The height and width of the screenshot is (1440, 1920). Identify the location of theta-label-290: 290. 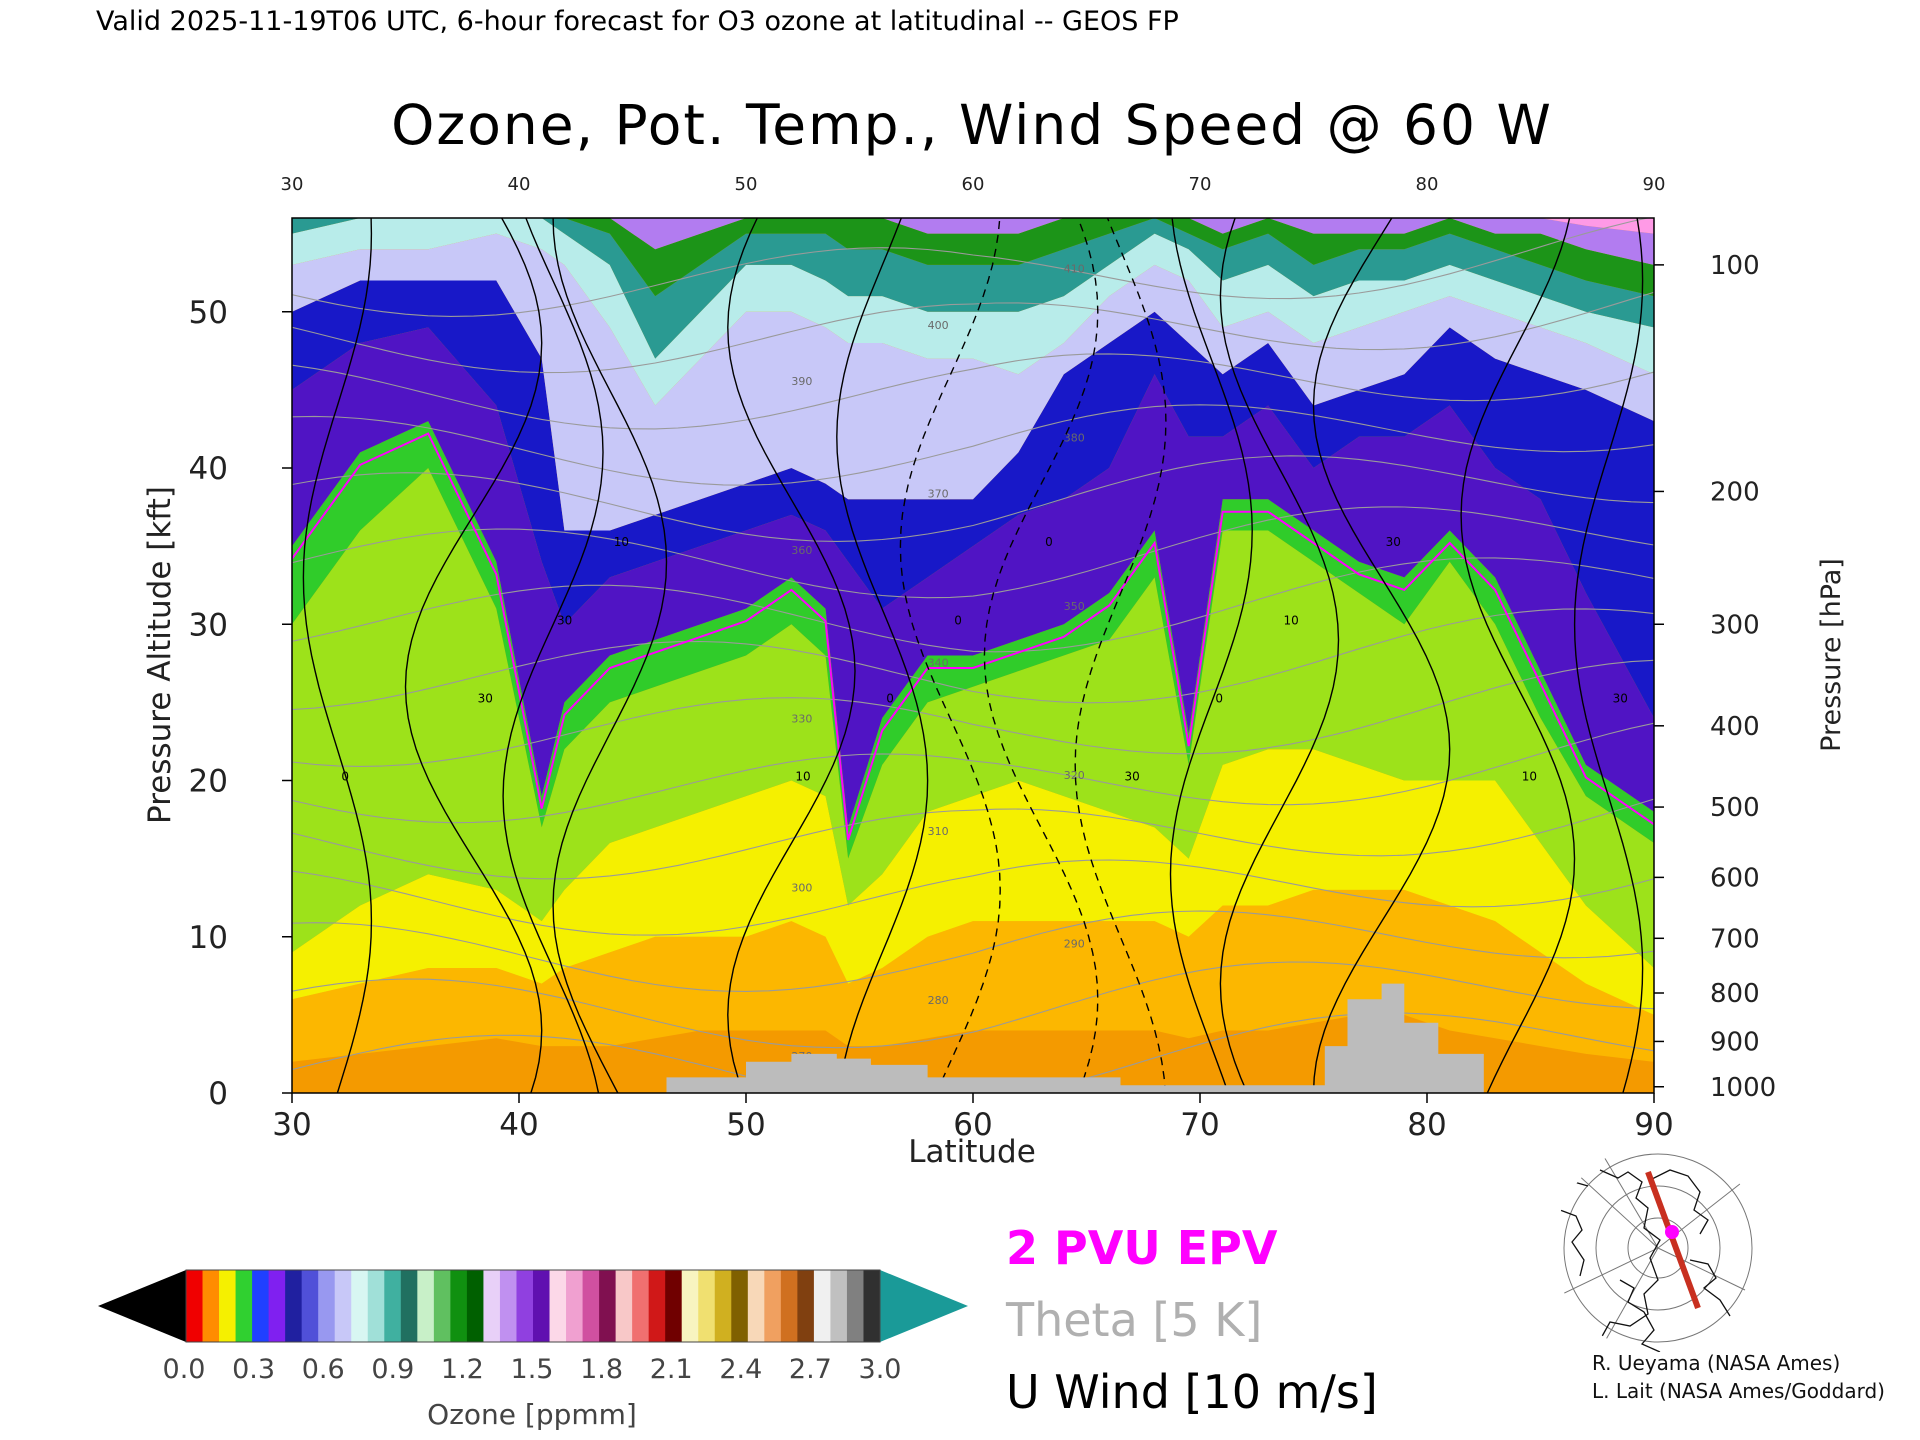
(1074, 944).